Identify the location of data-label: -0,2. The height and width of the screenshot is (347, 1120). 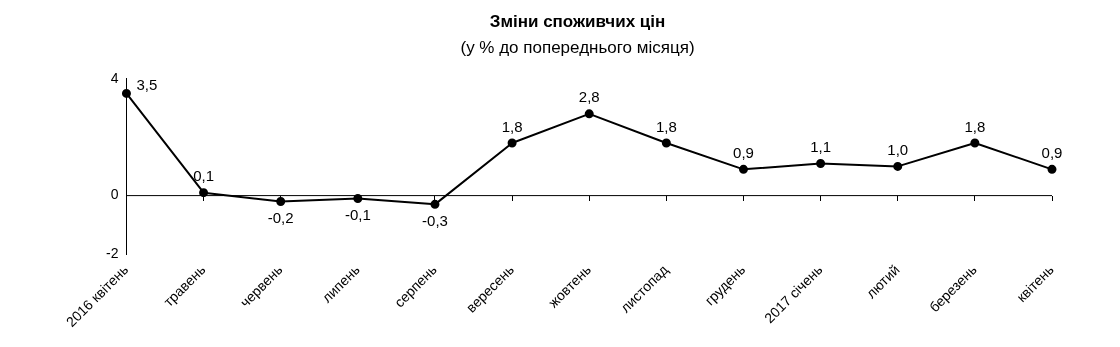
(280, 218).